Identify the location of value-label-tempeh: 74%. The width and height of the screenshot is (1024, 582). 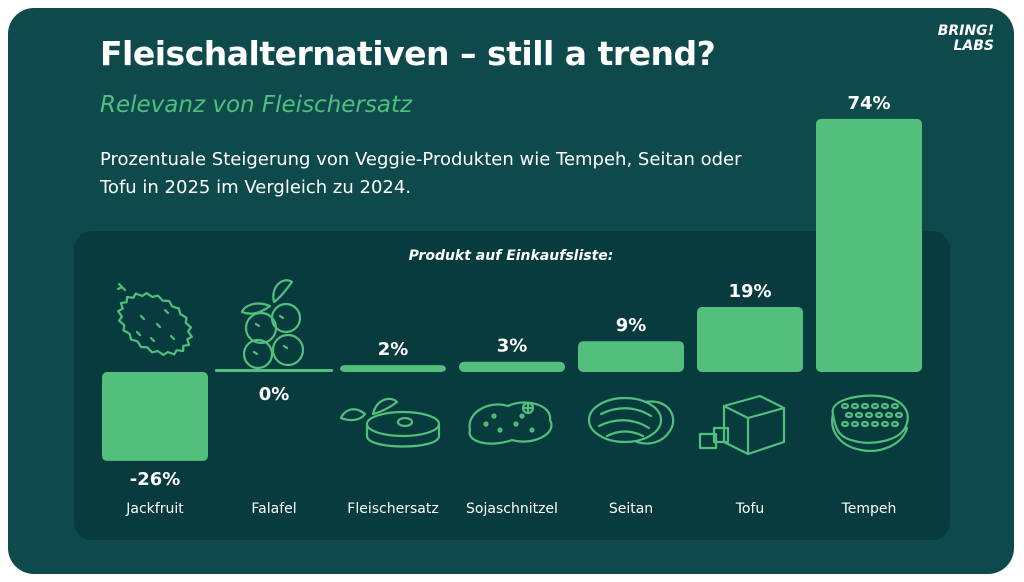
(868, 103).